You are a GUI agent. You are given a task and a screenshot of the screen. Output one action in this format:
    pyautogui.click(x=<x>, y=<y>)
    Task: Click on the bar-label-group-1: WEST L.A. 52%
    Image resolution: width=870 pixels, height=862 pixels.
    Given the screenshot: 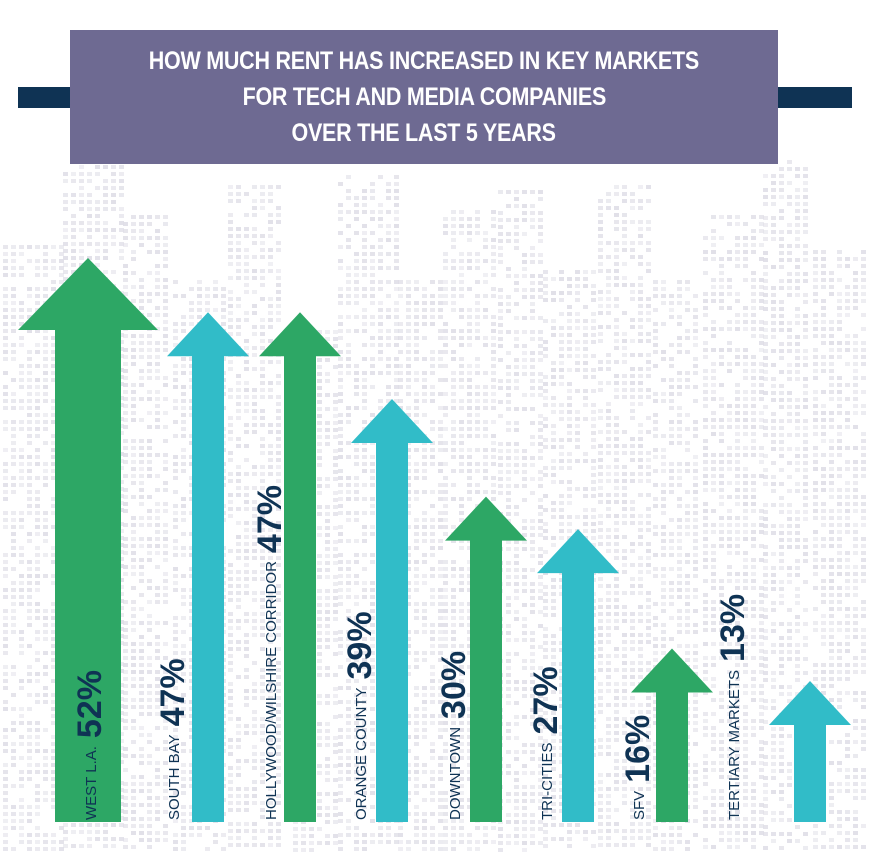 What is the action you would take?
    pyautogui.click(x=90, y=745)
    